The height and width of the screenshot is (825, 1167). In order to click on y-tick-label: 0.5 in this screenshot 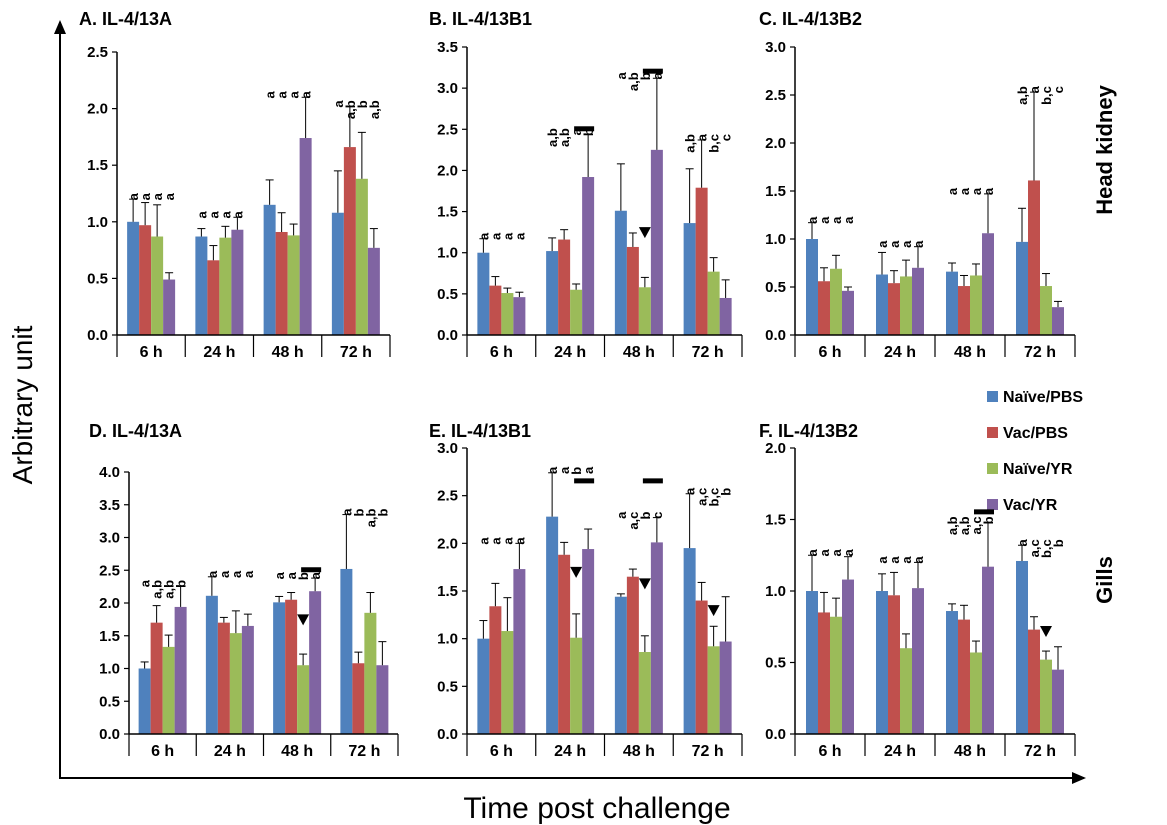, I will do `click(447, 686)`.